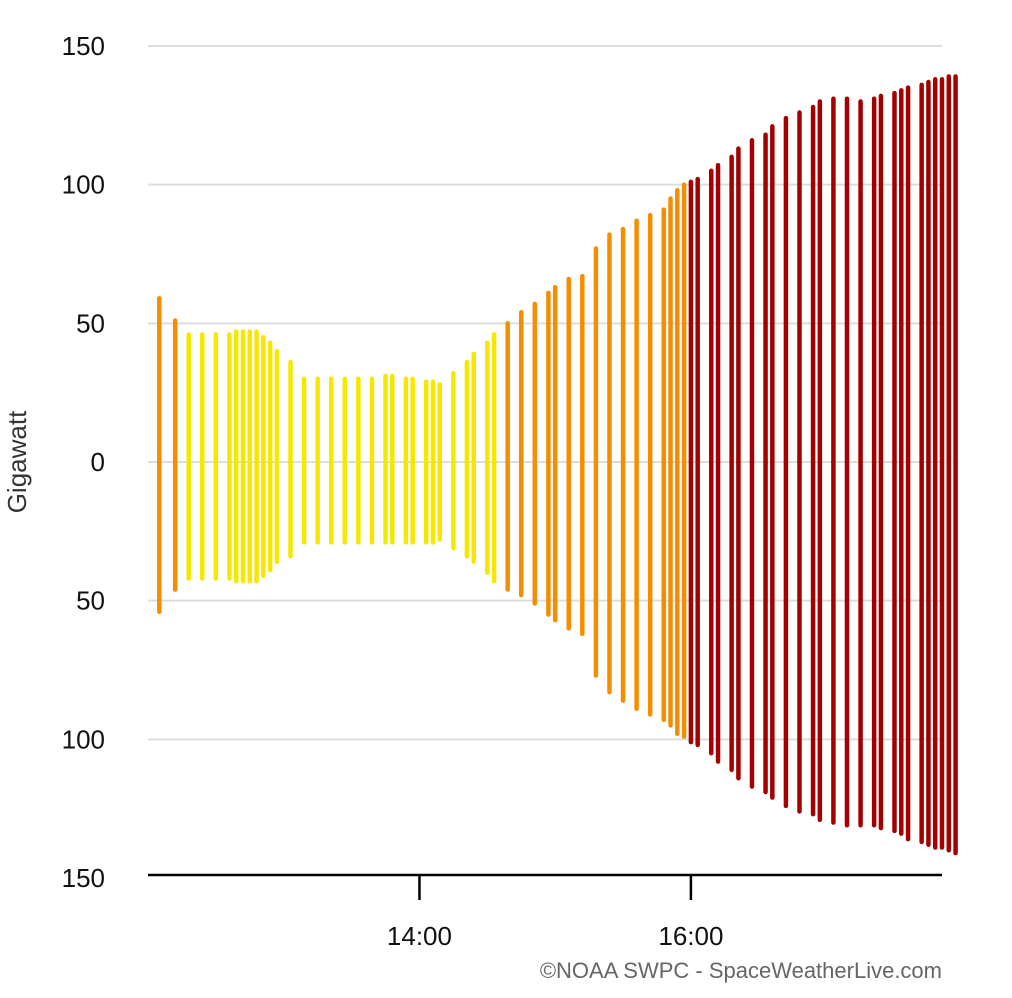 The height and width of the screenshot is (998, 1012). Describe the element at coordinates (98, 462) in the screenshot. I see `y-tick-label: 0` at that location.